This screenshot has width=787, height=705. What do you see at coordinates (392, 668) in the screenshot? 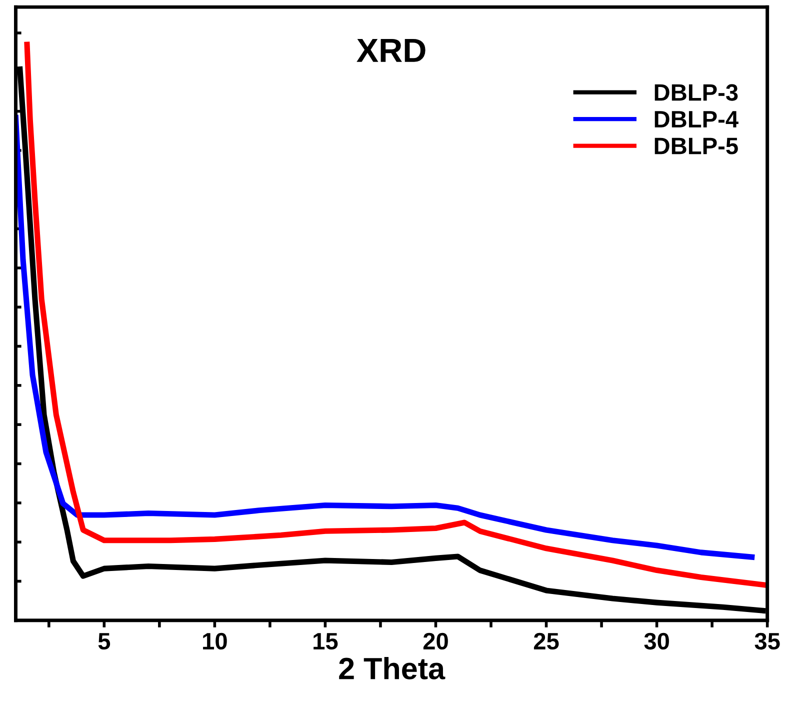
I see `x-axis-title: 2 Theta` at bounding box center [392, 668].